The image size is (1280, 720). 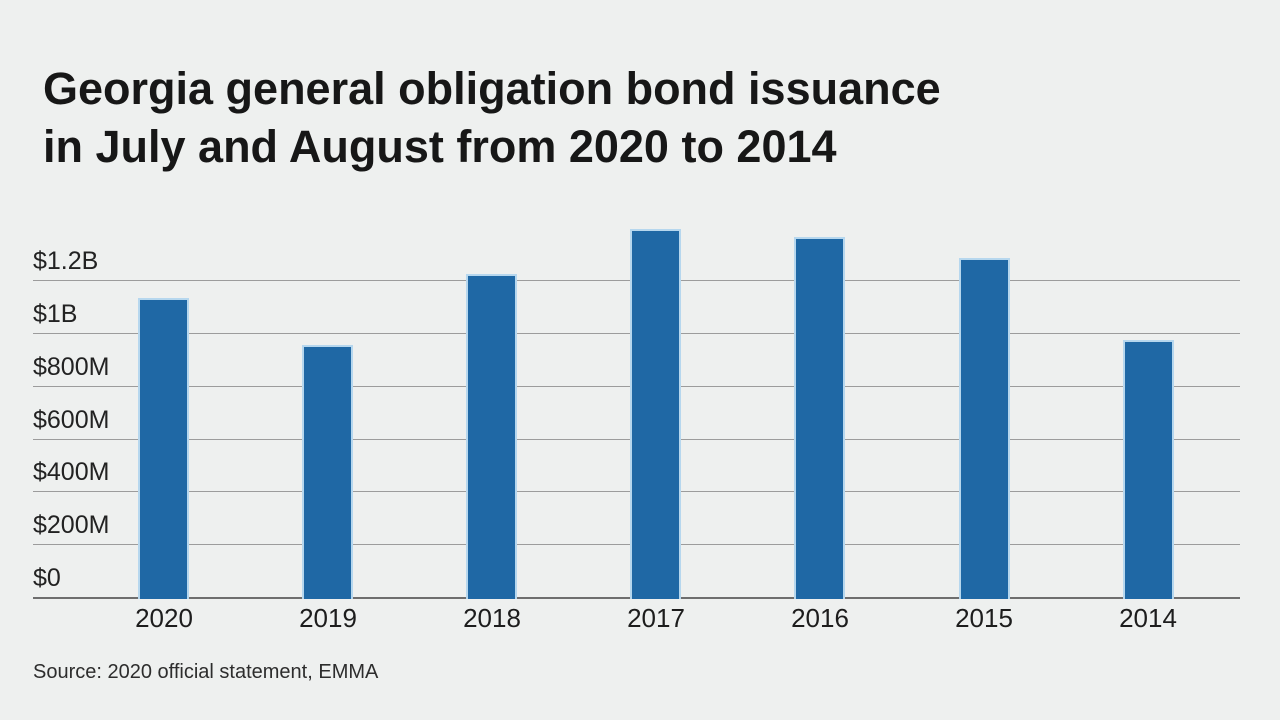 What do you see at coordinates (55, 314) in the screenshot?
I see `y-axis-tick-label: $1B` at bounding box center [55, 314].